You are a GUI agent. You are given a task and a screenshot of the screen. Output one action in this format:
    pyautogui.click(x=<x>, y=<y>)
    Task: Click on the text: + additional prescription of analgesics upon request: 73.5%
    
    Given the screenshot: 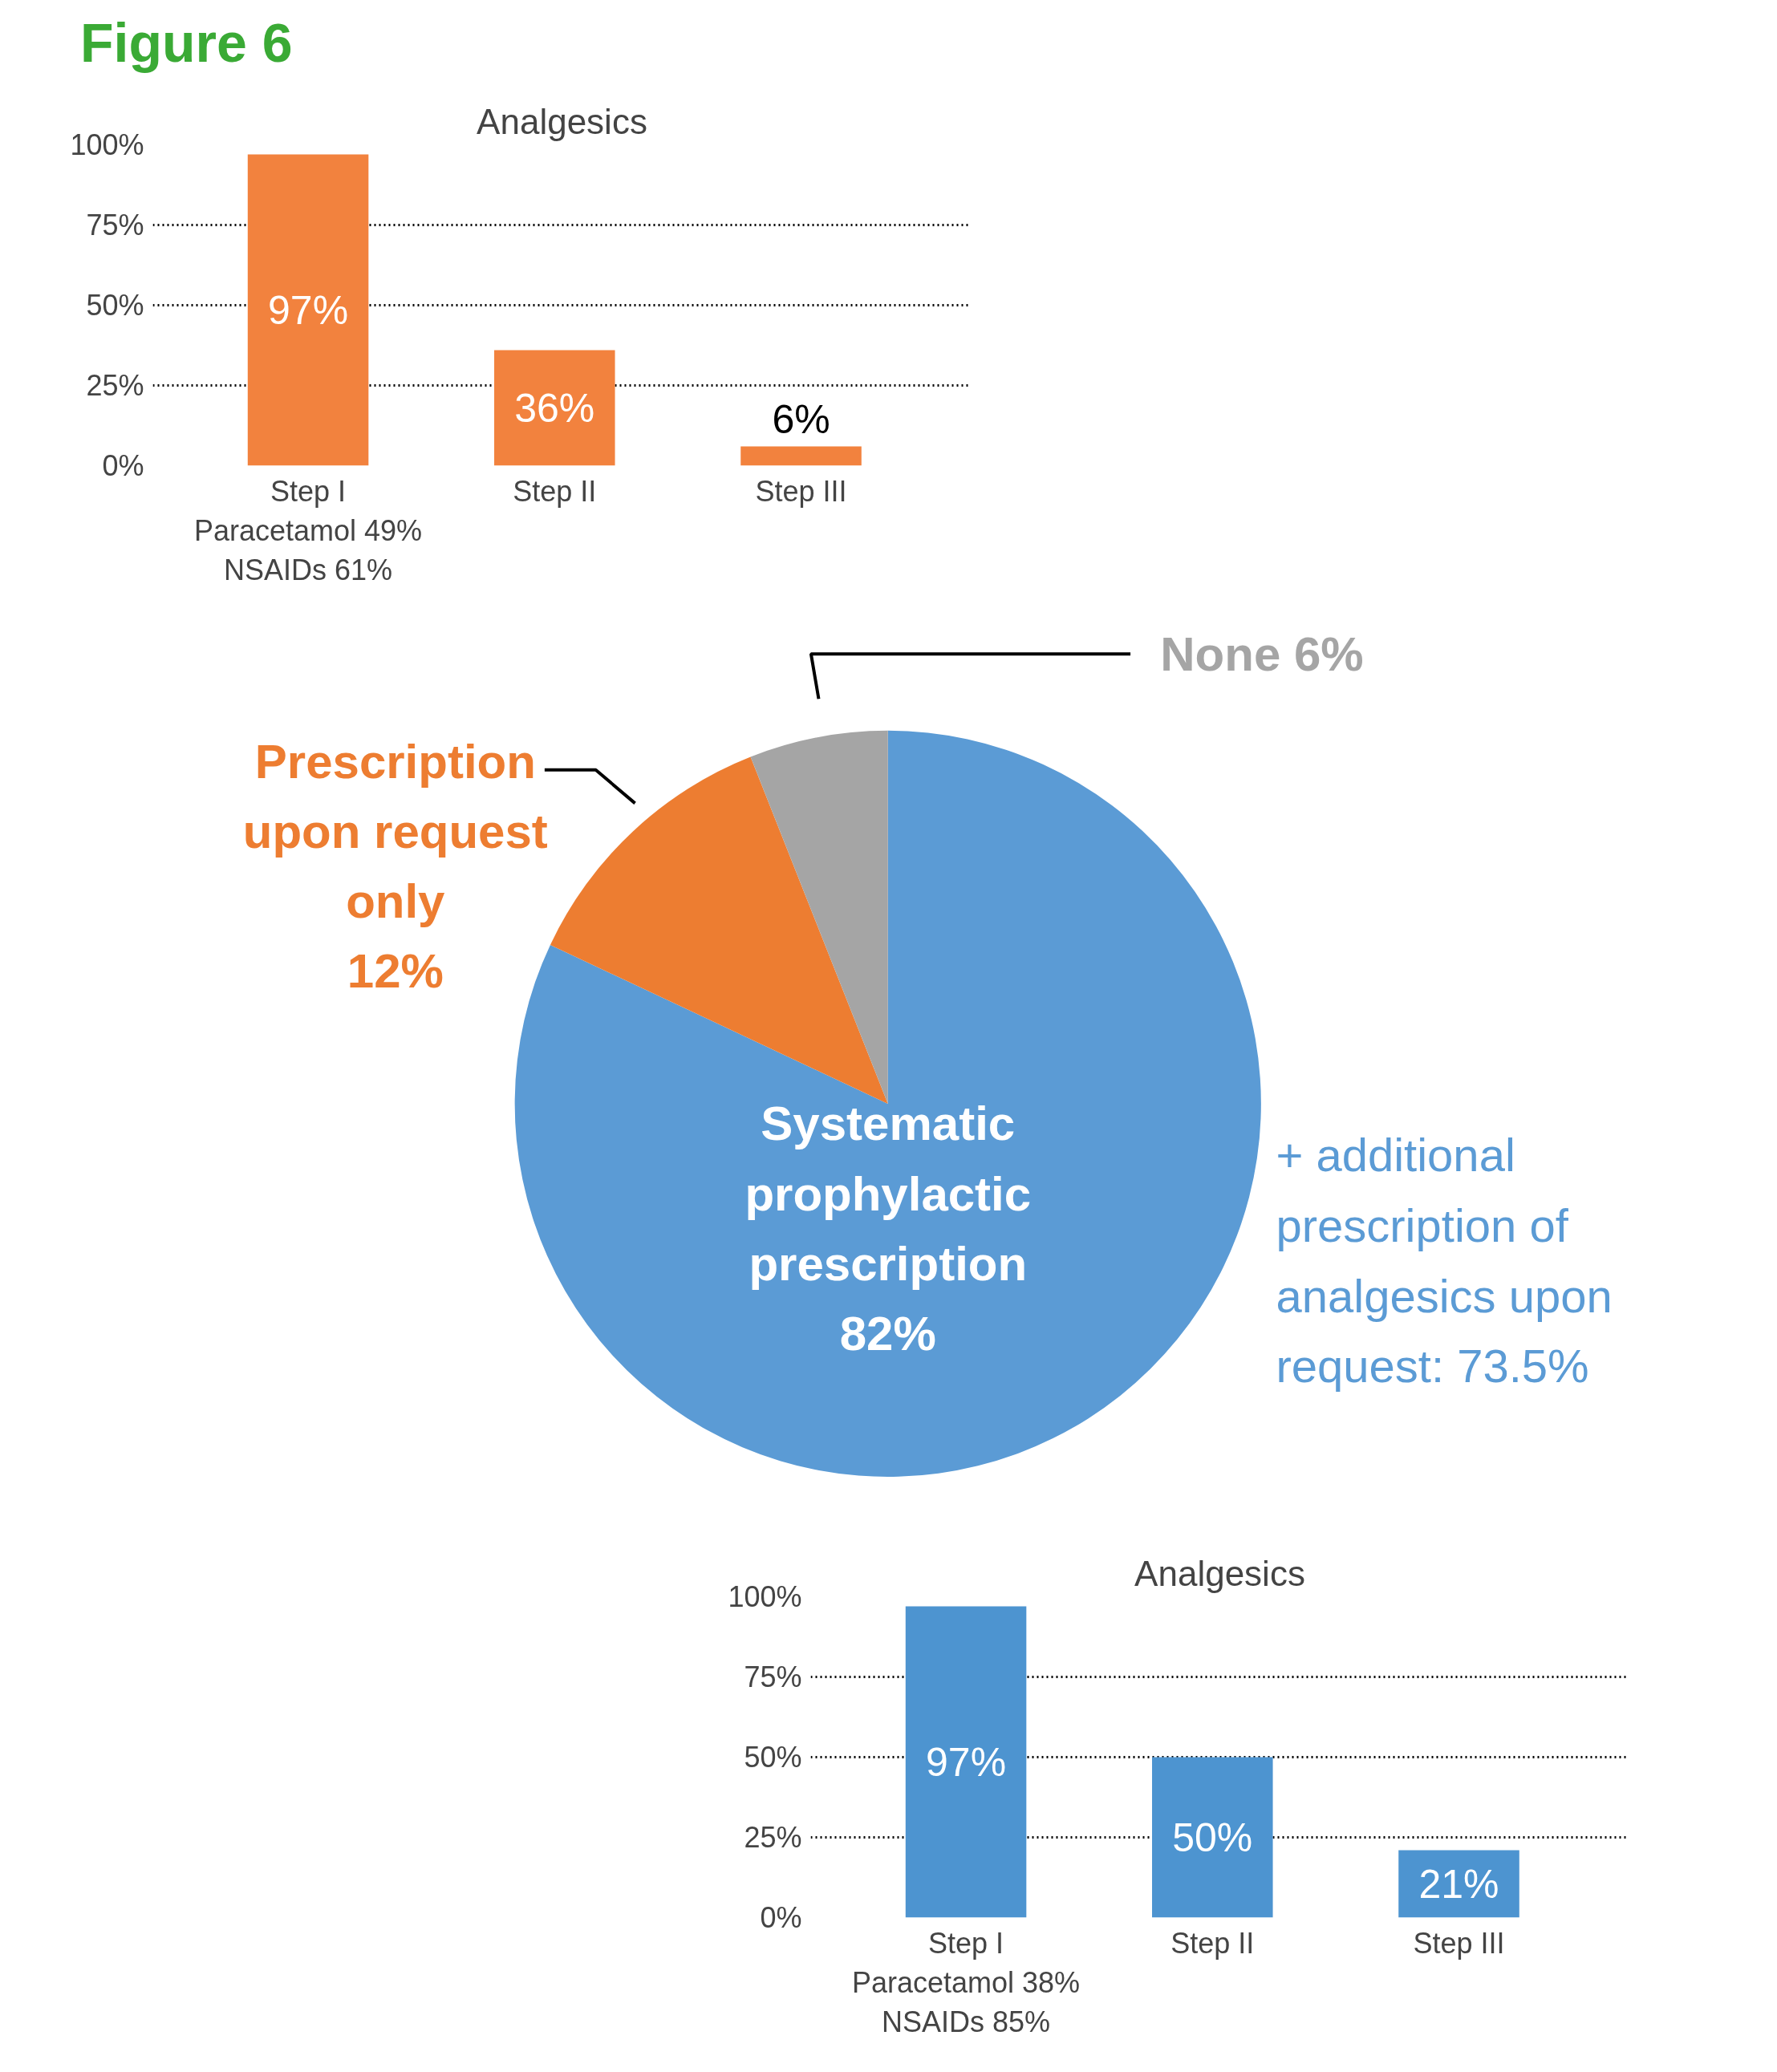 What is the action you would take?
    pyautogui.click(x=1444, y=1261)
    